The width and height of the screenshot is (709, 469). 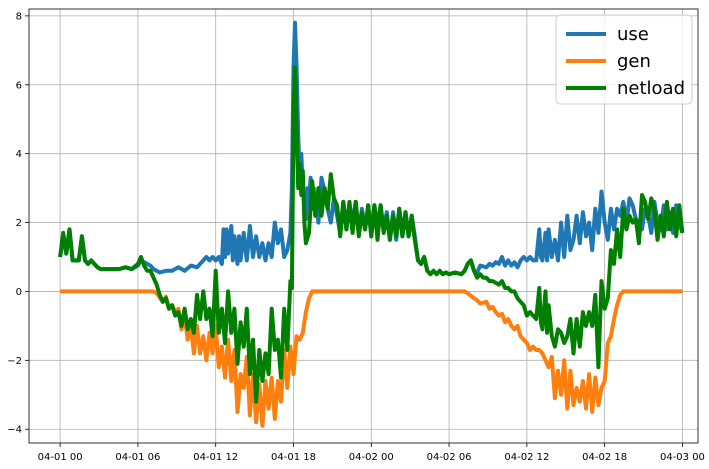 What do you see at coordinates (215, 457) in the screenshot?
I see `x-tick-label: 04-01 12` at bounding box center [215, 457].